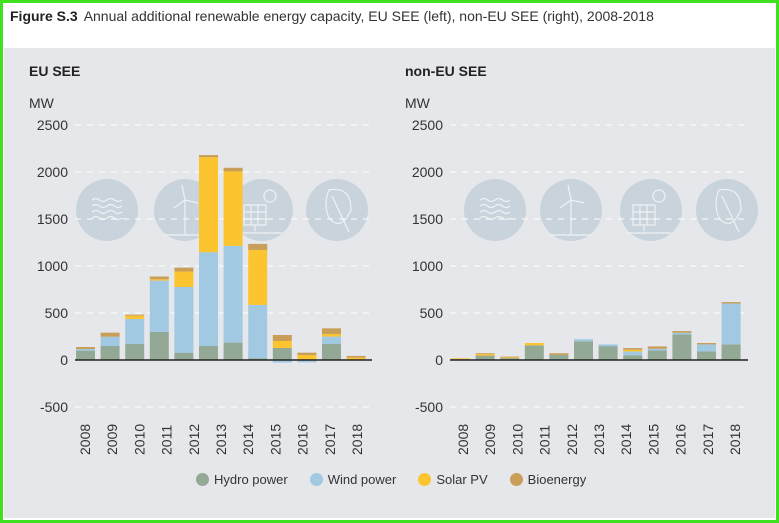 This screenshot has width=779, height=523. I want to click on solar-panel-icon, so click(651, 210).